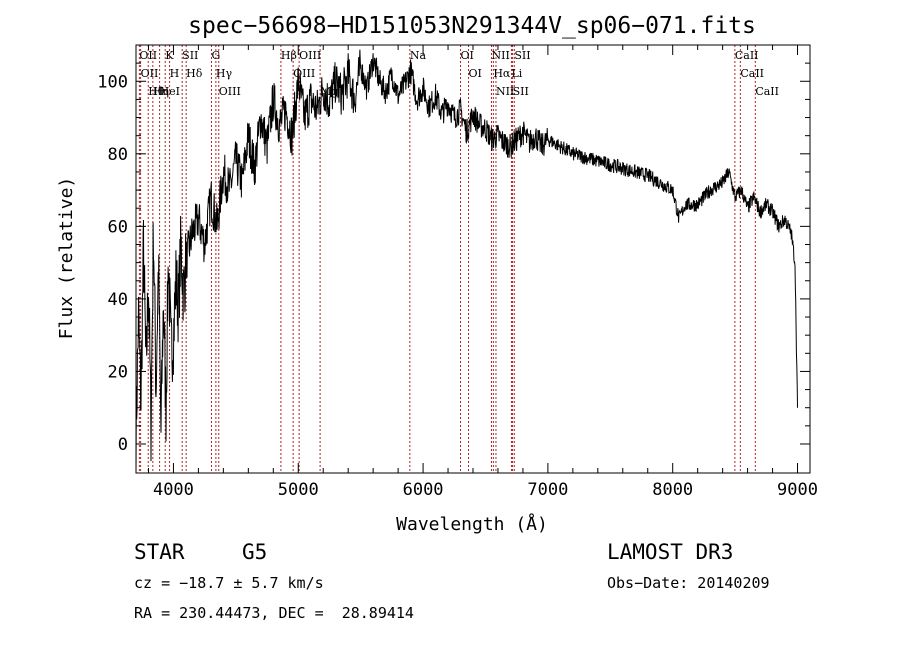  What do you see at coordinates (516, 73) in the screenshot?
I see `line-label: Li` at bounding box center [516, 73].